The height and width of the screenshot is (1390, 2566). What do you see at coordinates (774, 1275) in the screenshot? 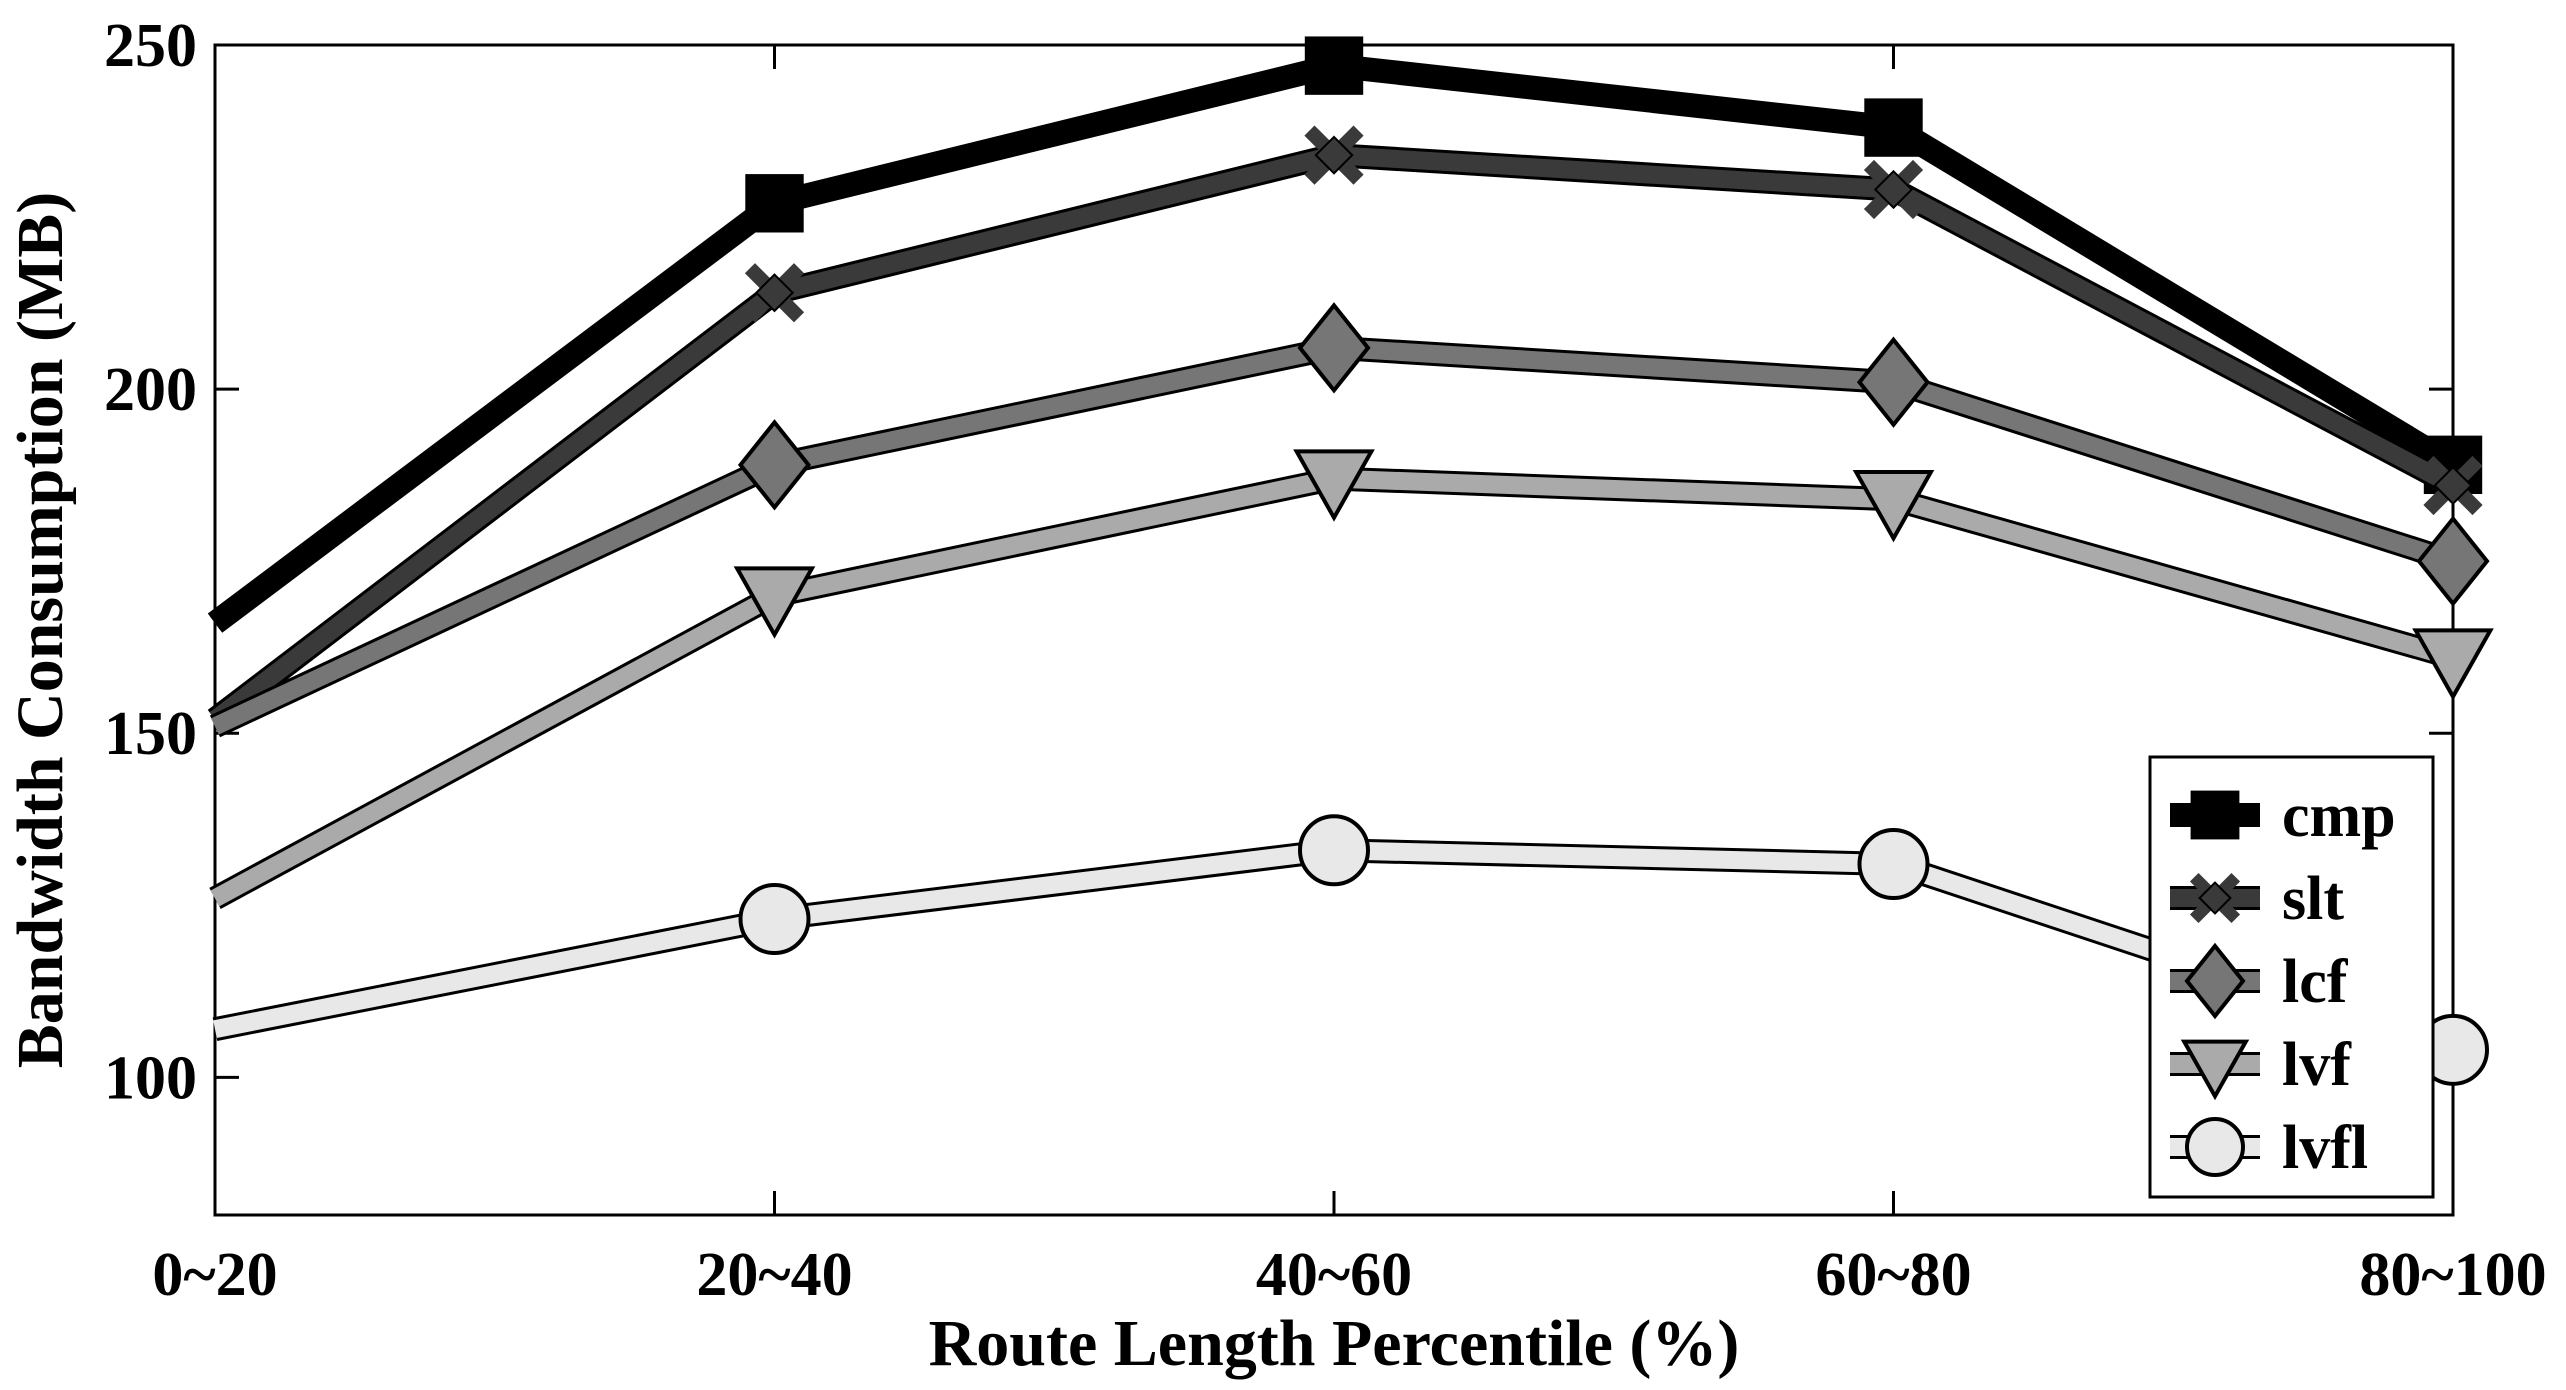
I see `x-tick-label: 20~40` at bounding box center [774, 1275].